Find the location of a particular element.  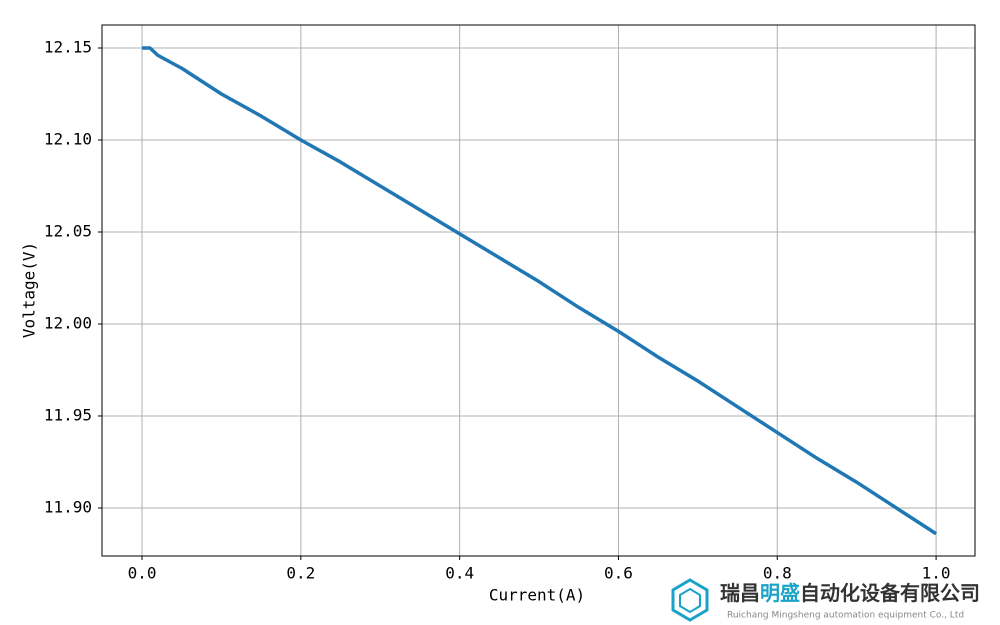

x-tick-label: 0.4 is located at coordinates (459, 573).